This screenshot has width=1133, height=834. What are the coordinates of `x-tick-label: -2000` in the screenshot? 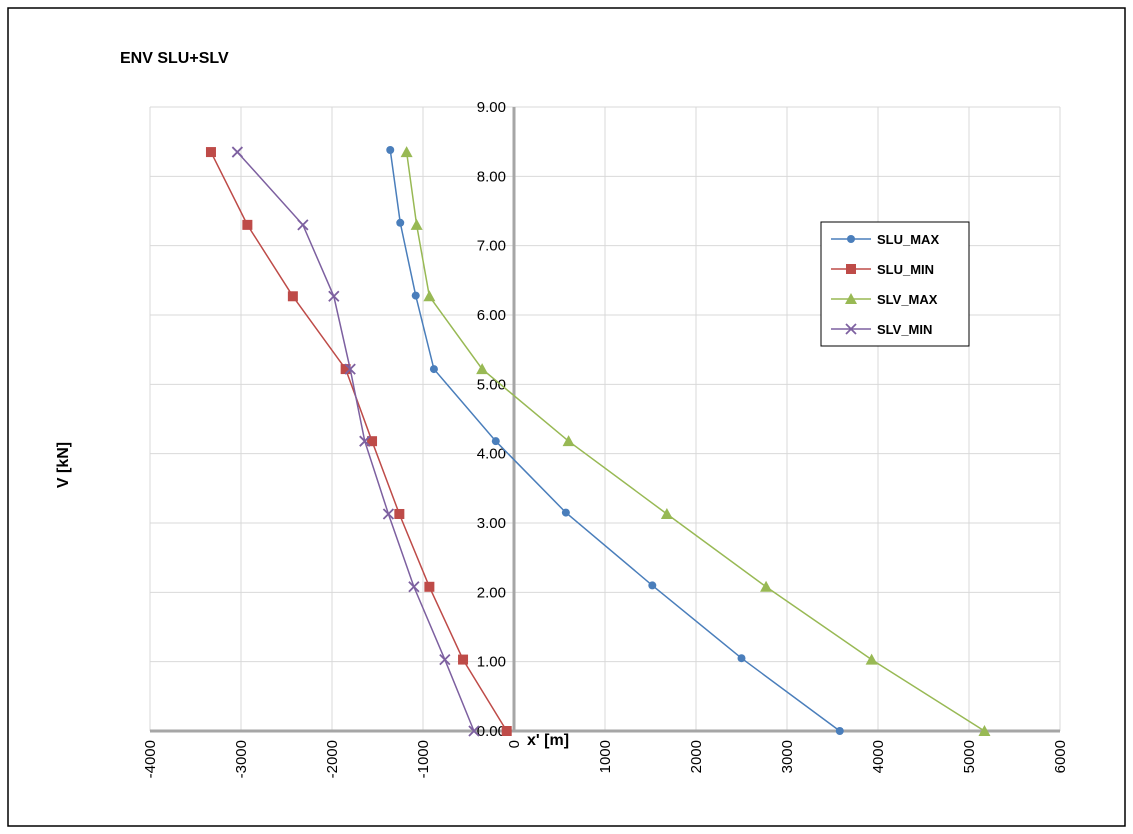 It's located at (332, 759).